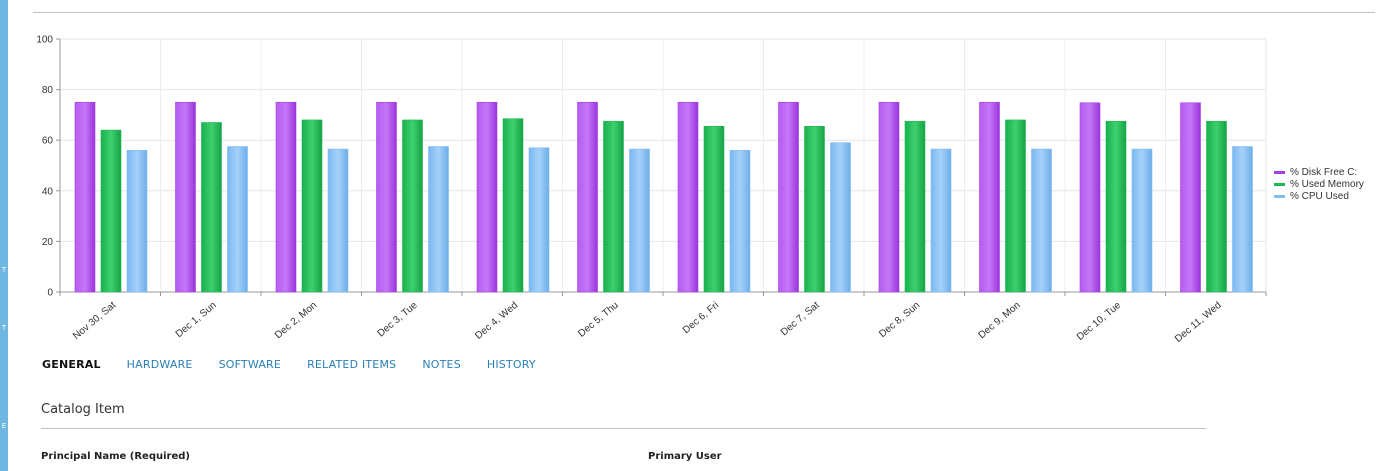 The image size is (1389, 471). Describe the element at coordinates (800, 319) in the screenshot. I see `x-tick-label: Dec 7, Sat` at that location.